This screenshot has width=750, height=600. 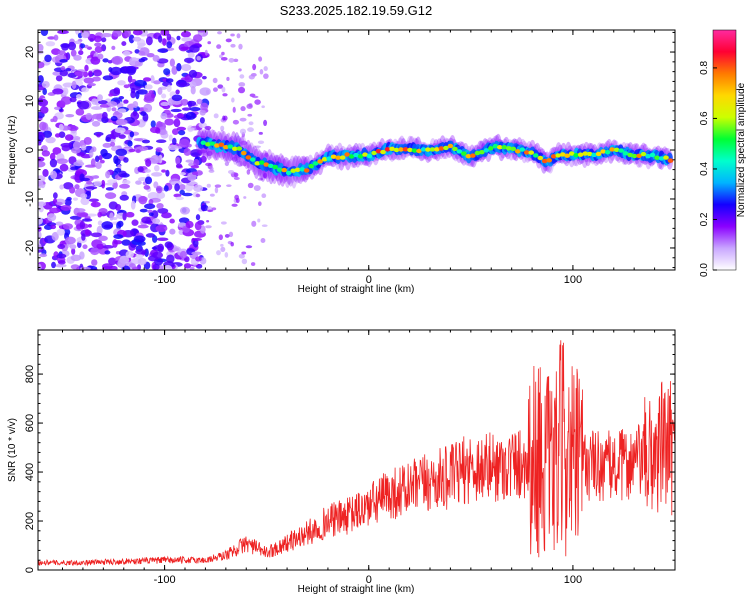 What do you see at coordinates (741, 149) in the screenshot?
I see `colorbar-label: Normalized spectral amplitude` at bounding box center [741, 149].